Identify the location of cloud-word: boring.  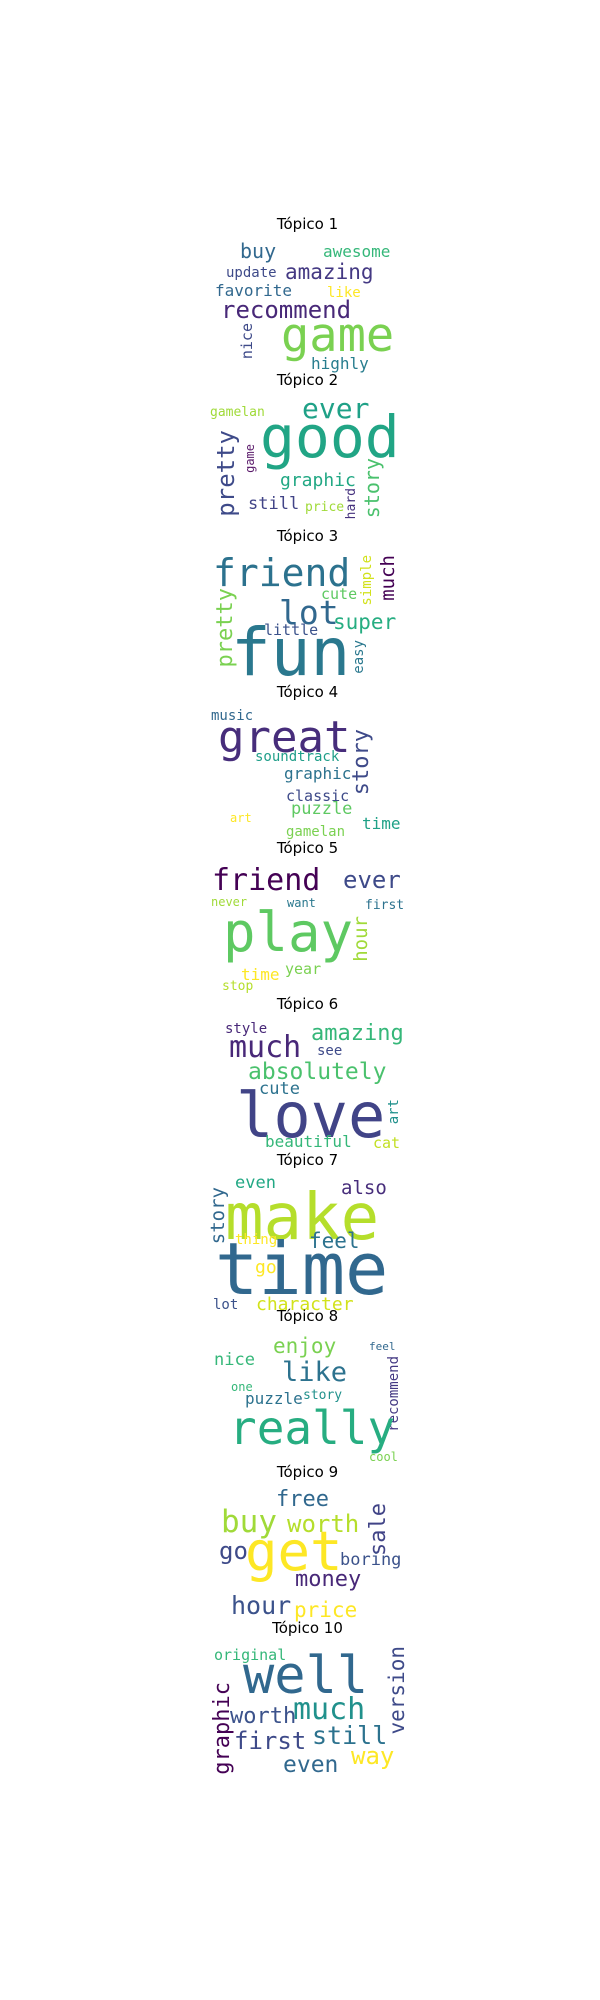
(371, 1560).